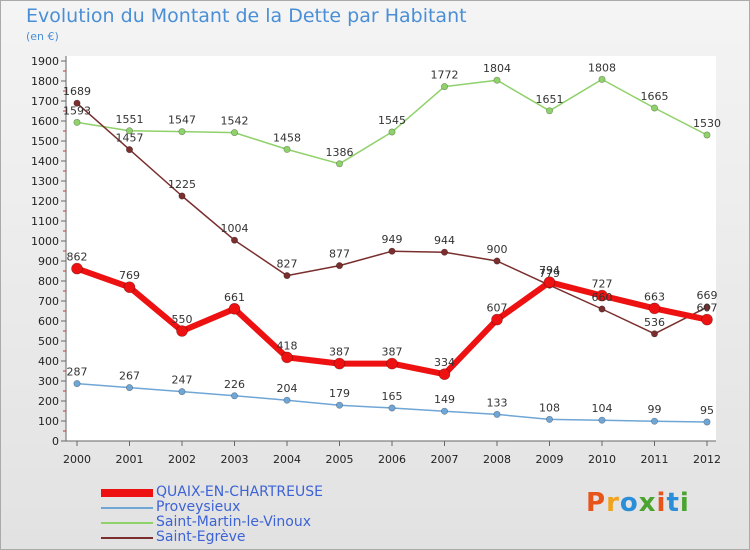 The image size is (750, 550). Describe the element at coordinates (287, 388) in the screenshot. I see `data-label: 204` at that location.